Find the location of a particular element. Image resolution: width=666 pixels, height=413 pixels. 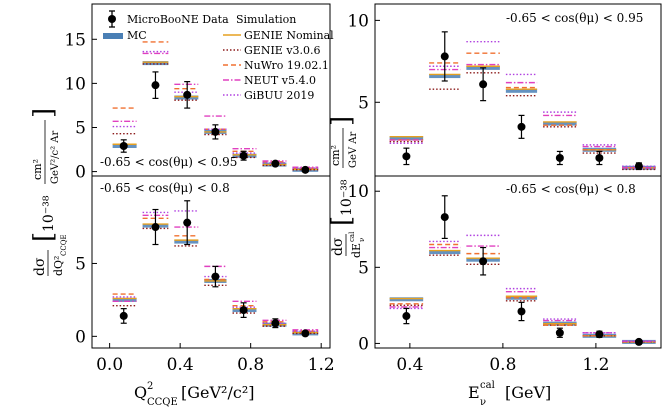

left_top-ytick-label: 10 is located at coordinates (75, 84).